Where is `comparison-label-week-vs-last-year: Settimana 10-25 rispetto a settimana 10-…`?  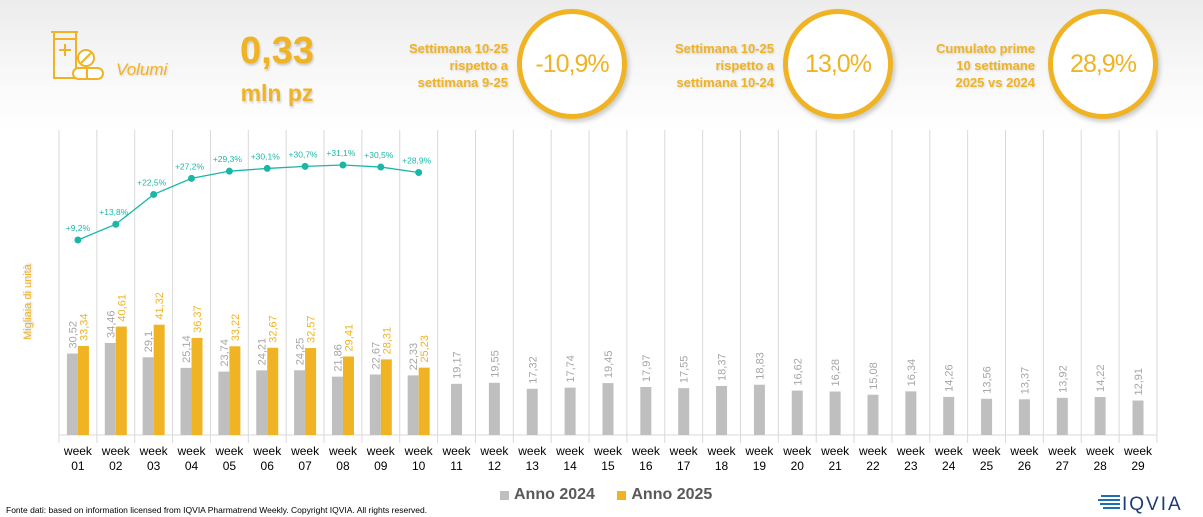
comparison-label-week-vs-last-year: Settimana 10-25 rispetto a settimana 10-… is located at coordinates (704, 65).